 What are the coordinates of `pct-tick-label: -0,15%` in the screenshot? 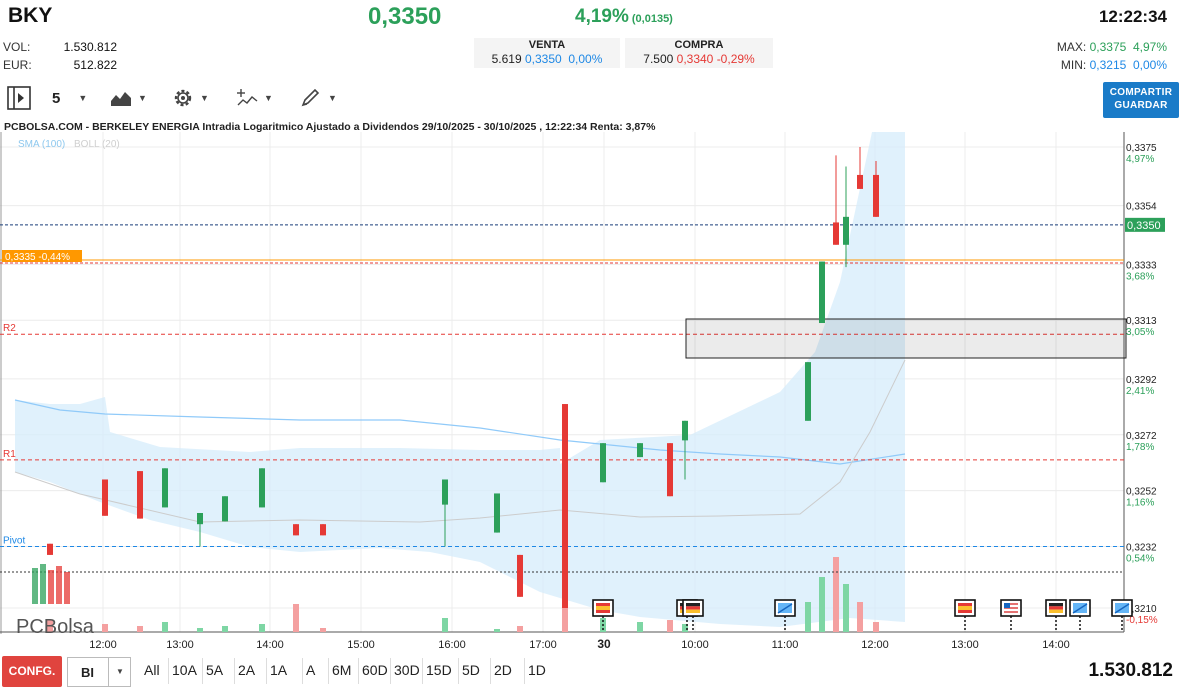 It's located at (1142, 620).